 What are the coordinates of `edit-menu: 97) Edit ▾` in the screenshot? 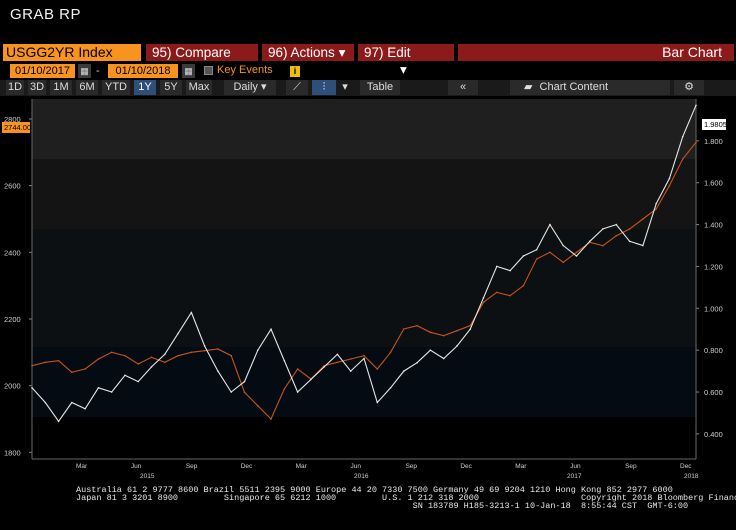 It's located at (406, 60).